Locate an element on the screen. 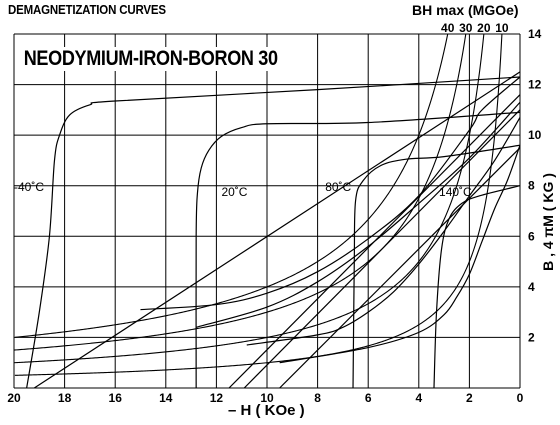 This screenshot has width=560, height=425. x-tick-label: 18 is located at coordinates (65, 398).